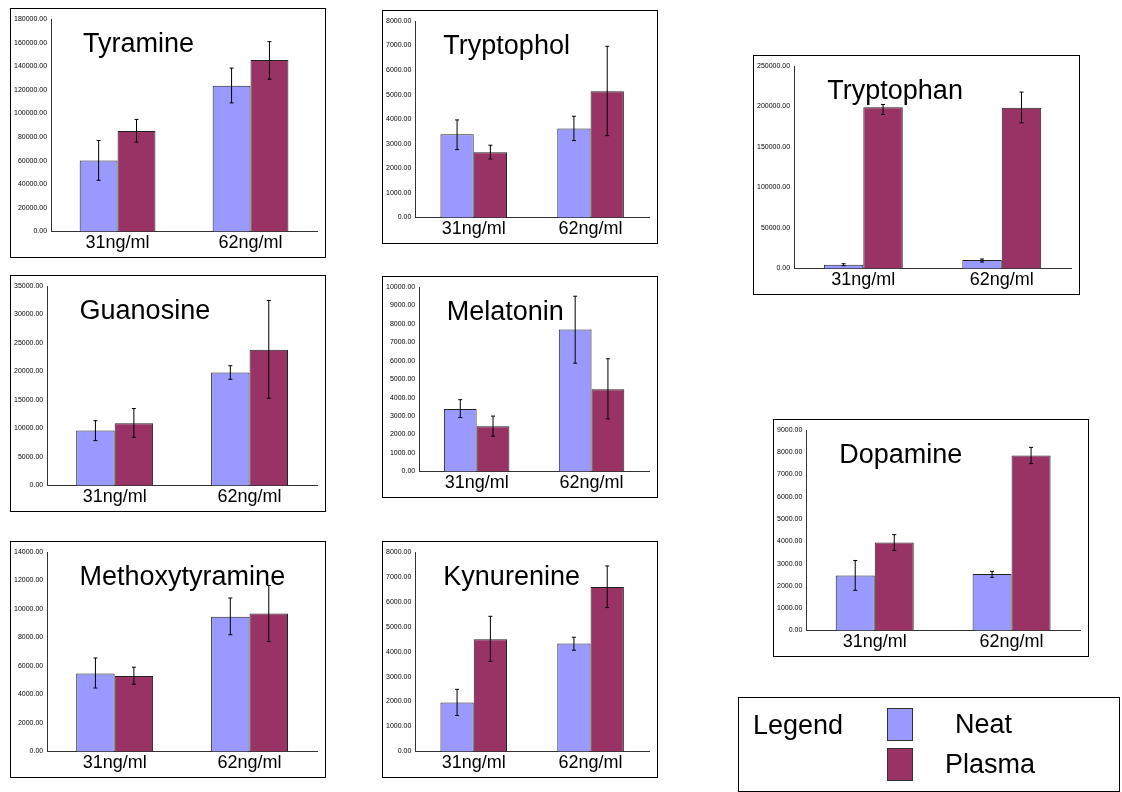  What do you see at coordinates (901, 453) in the screenshot?
I see `chart-title: Dopamine` at bounding box center [901, 453].